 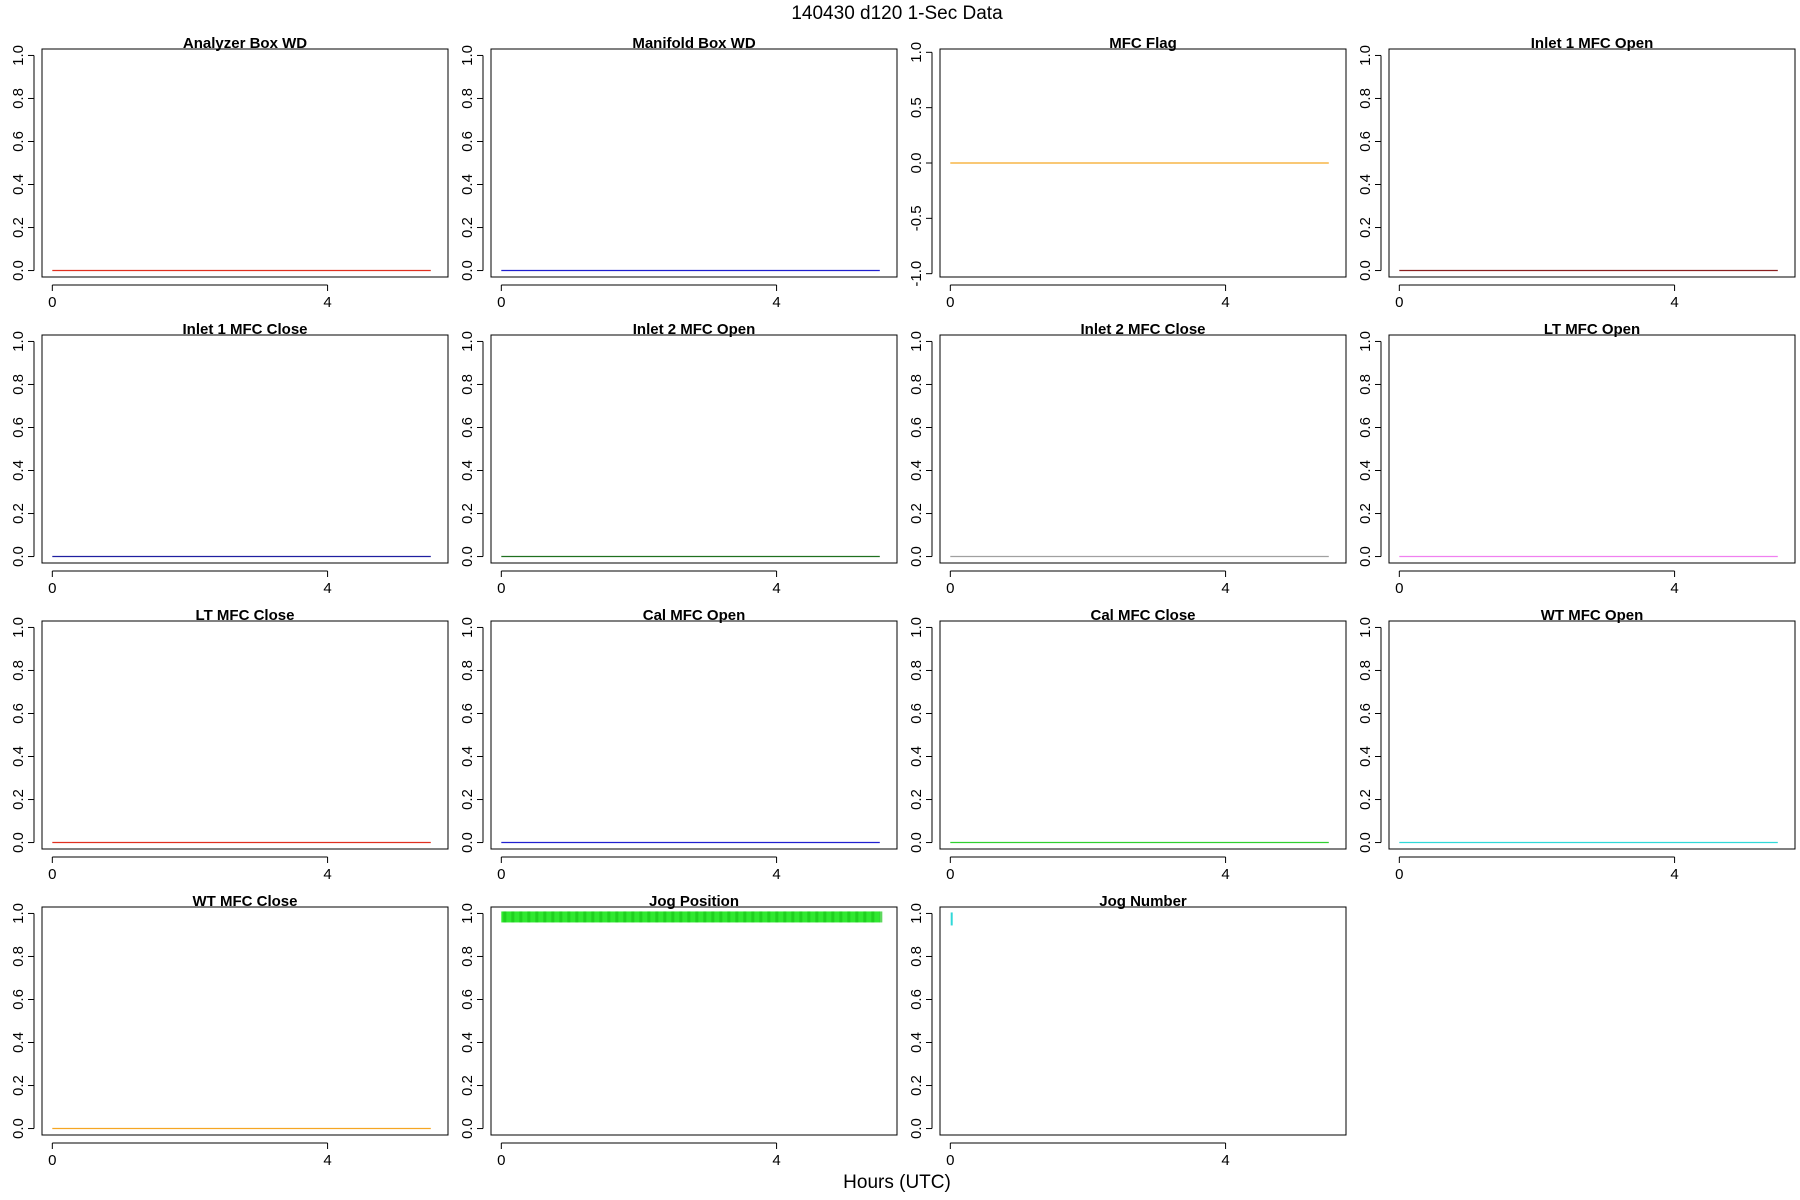 I want to click on panel-title: Inlet 2 MFC Open, so click(x=694, y=329).